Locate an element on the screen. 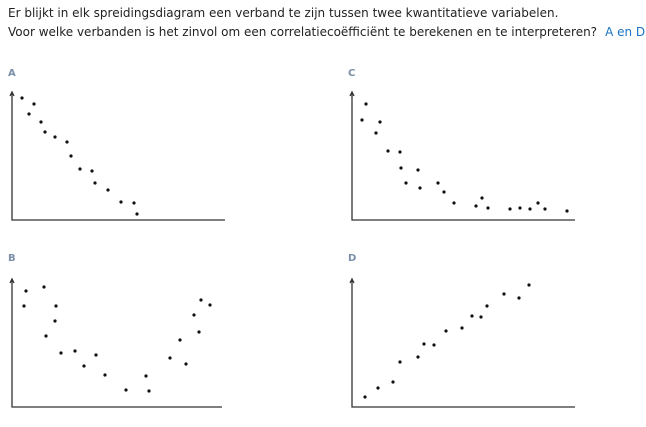 This screenshot has width=646, height=427. plot-label: D is located at coordinates (352, 258).